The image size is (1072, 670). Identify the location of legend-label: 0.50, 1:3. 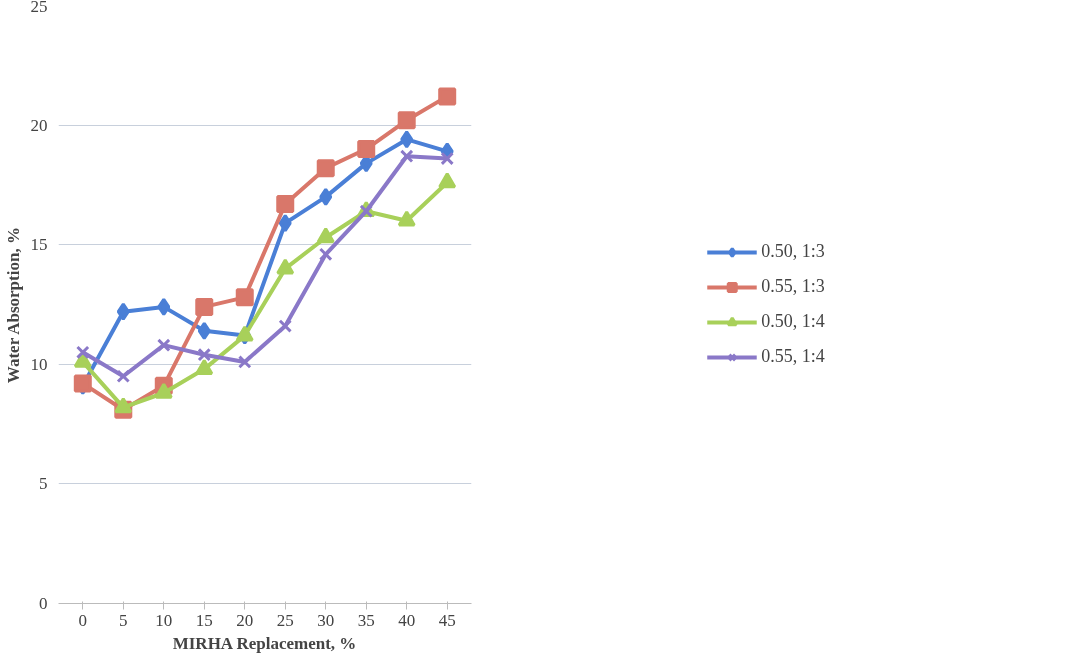
(793, 251).